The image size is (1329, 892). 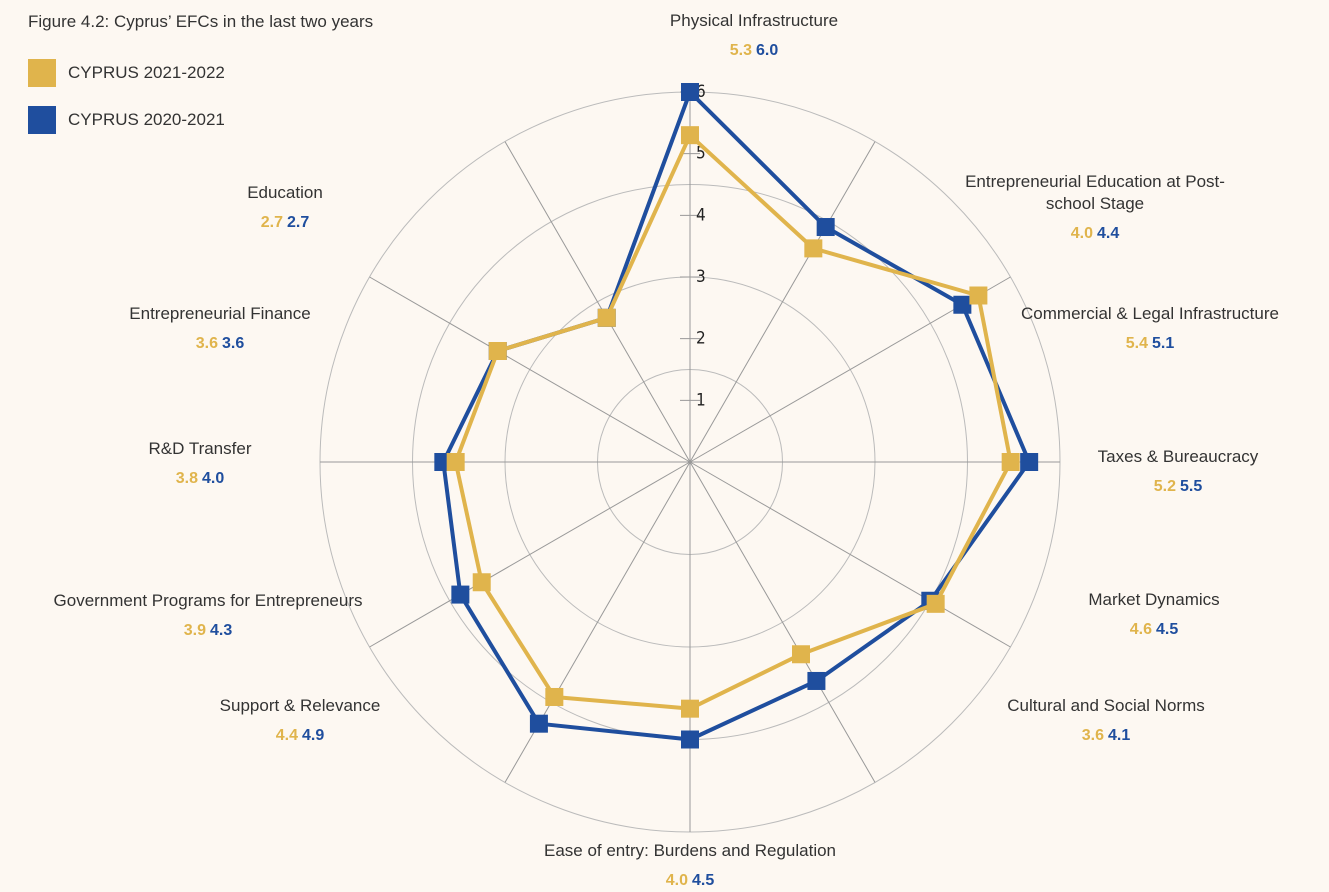 I want to click on value-labels: 5.4 5.1, so click(x=1150, y=344).